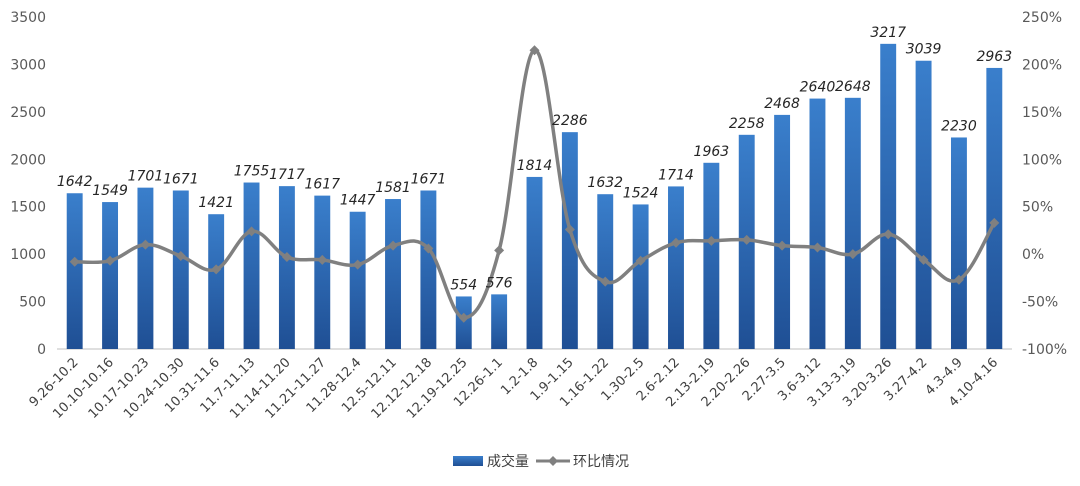 The width and height of the screenshot is (1080, 486). What do you see at coordinates (605, 183) in the screenshot?
I see `bar-data-label: 1632` at bounding box center [605, 183].